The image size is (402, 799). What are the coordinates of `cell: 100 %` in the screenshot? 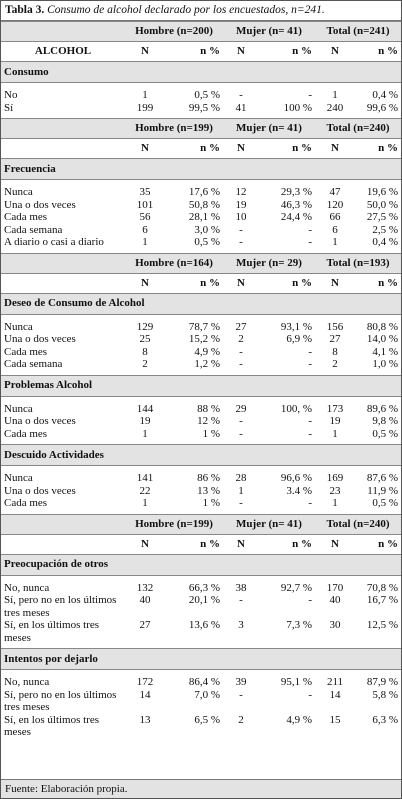 It's located at (298, 107).